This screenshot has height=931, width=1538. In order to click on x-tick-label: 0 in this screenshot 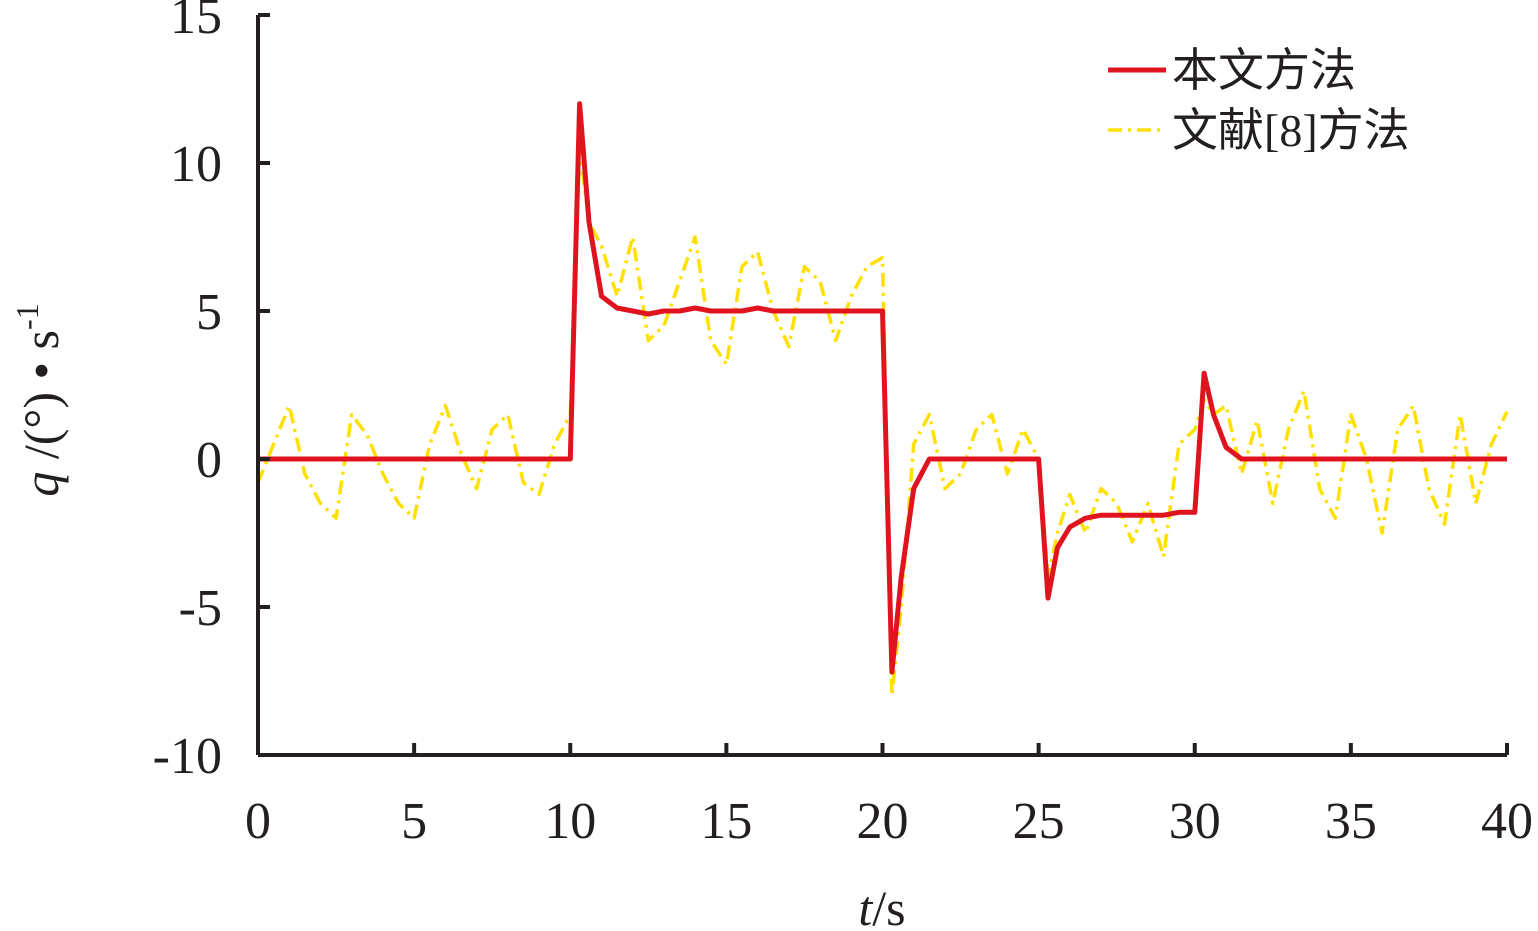, I will do `click(258, 821)`.